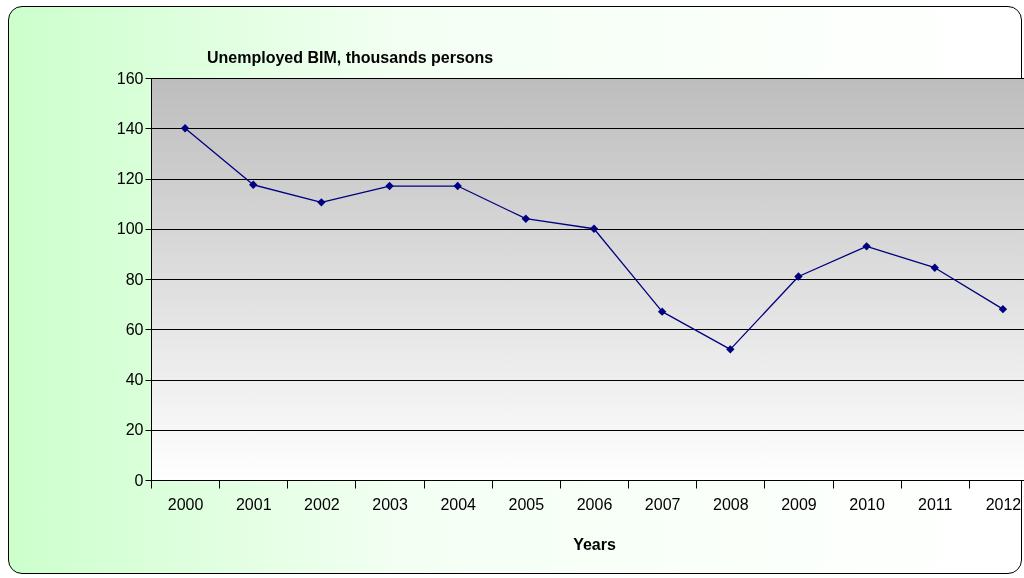 The height and width of the screenshot is (578, 1024). I want to click on y-tick-label: 140, so click(130, 128).